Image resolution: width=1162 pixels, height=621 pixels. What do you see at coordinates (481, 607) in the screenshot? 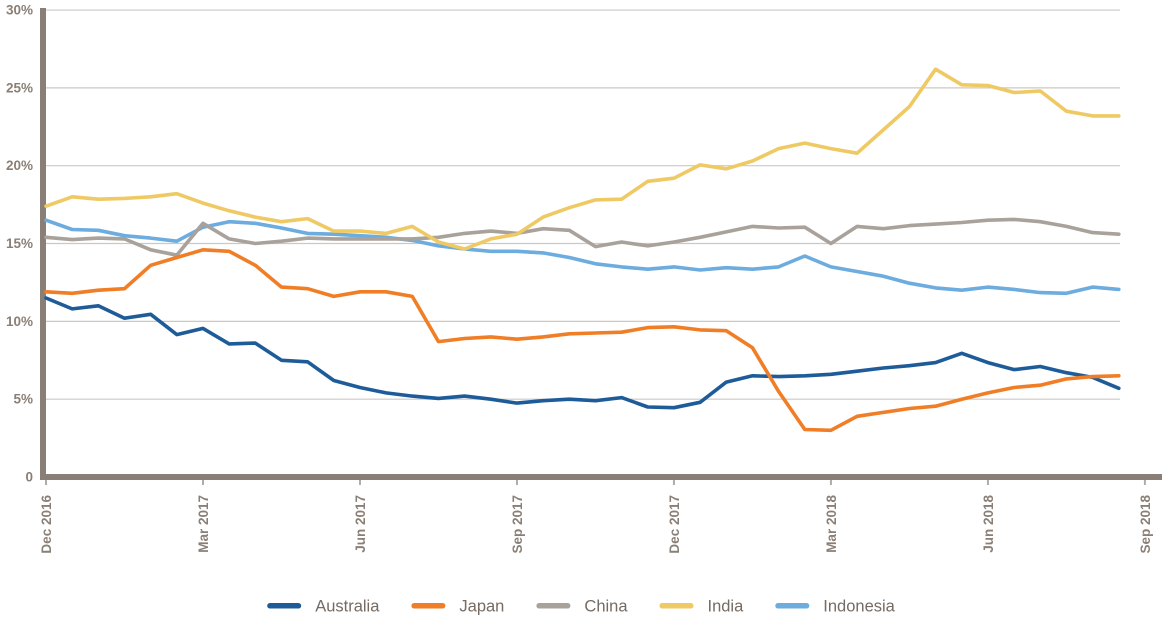
I see `legend-label: Japan` at bounding box center [481, 607].